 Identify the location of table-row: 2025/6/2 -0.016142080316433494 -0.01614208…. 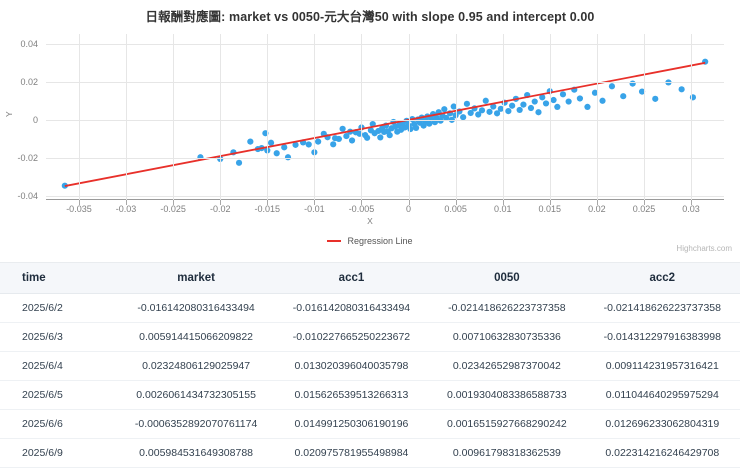
(370, 308).